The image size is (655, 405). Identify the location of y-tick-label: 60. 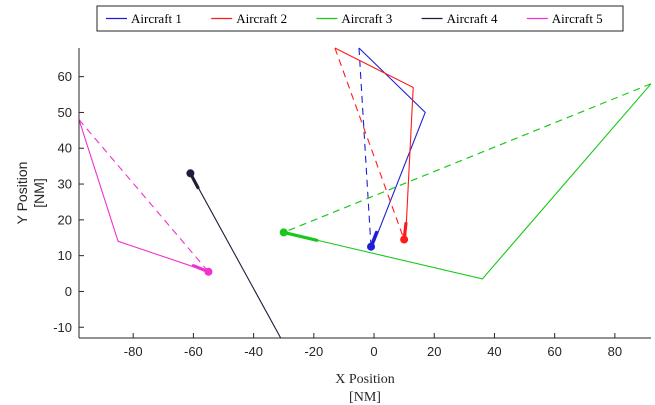
(65, 76).